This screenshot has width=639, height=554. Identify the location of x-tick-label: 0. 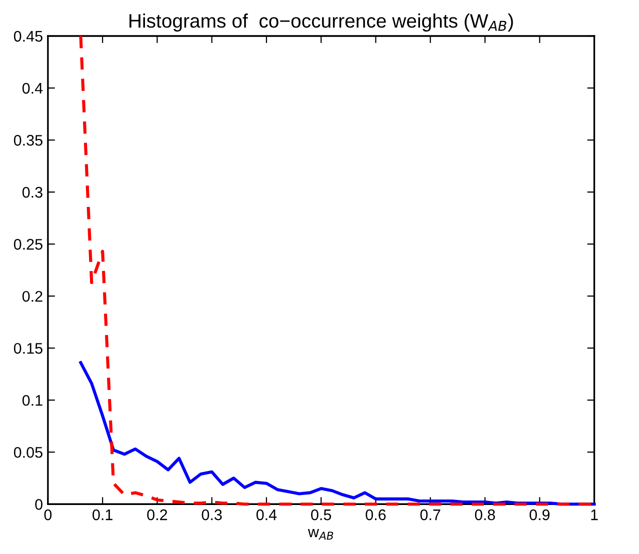
(48, 514).